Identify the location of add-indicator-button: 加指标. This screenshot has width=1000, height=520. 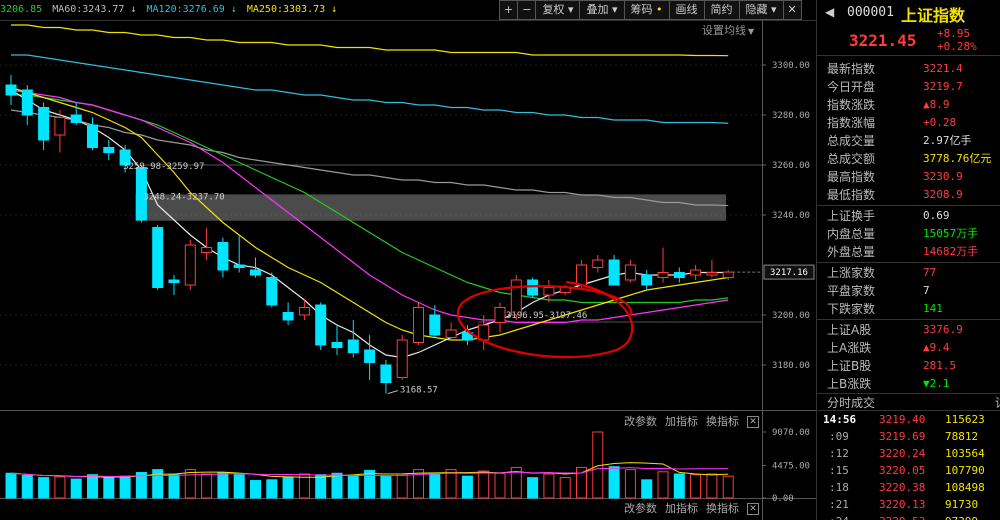
(681, 421).